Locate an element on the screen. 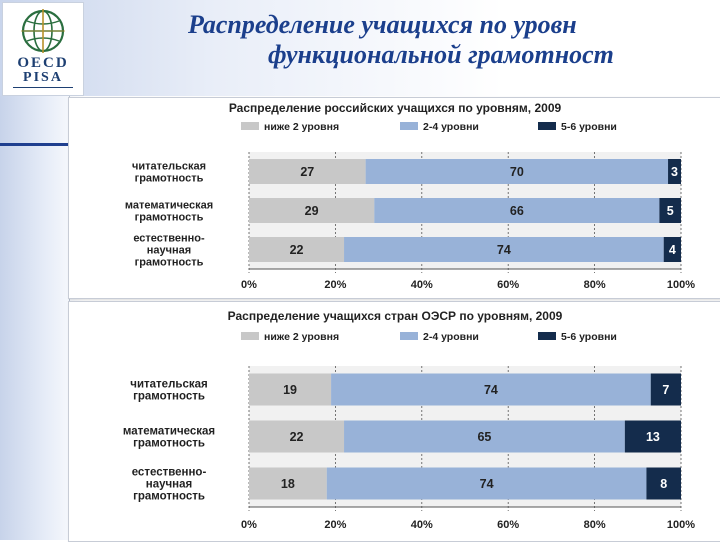  data-label: 19 is located at coordinates (290, 390).